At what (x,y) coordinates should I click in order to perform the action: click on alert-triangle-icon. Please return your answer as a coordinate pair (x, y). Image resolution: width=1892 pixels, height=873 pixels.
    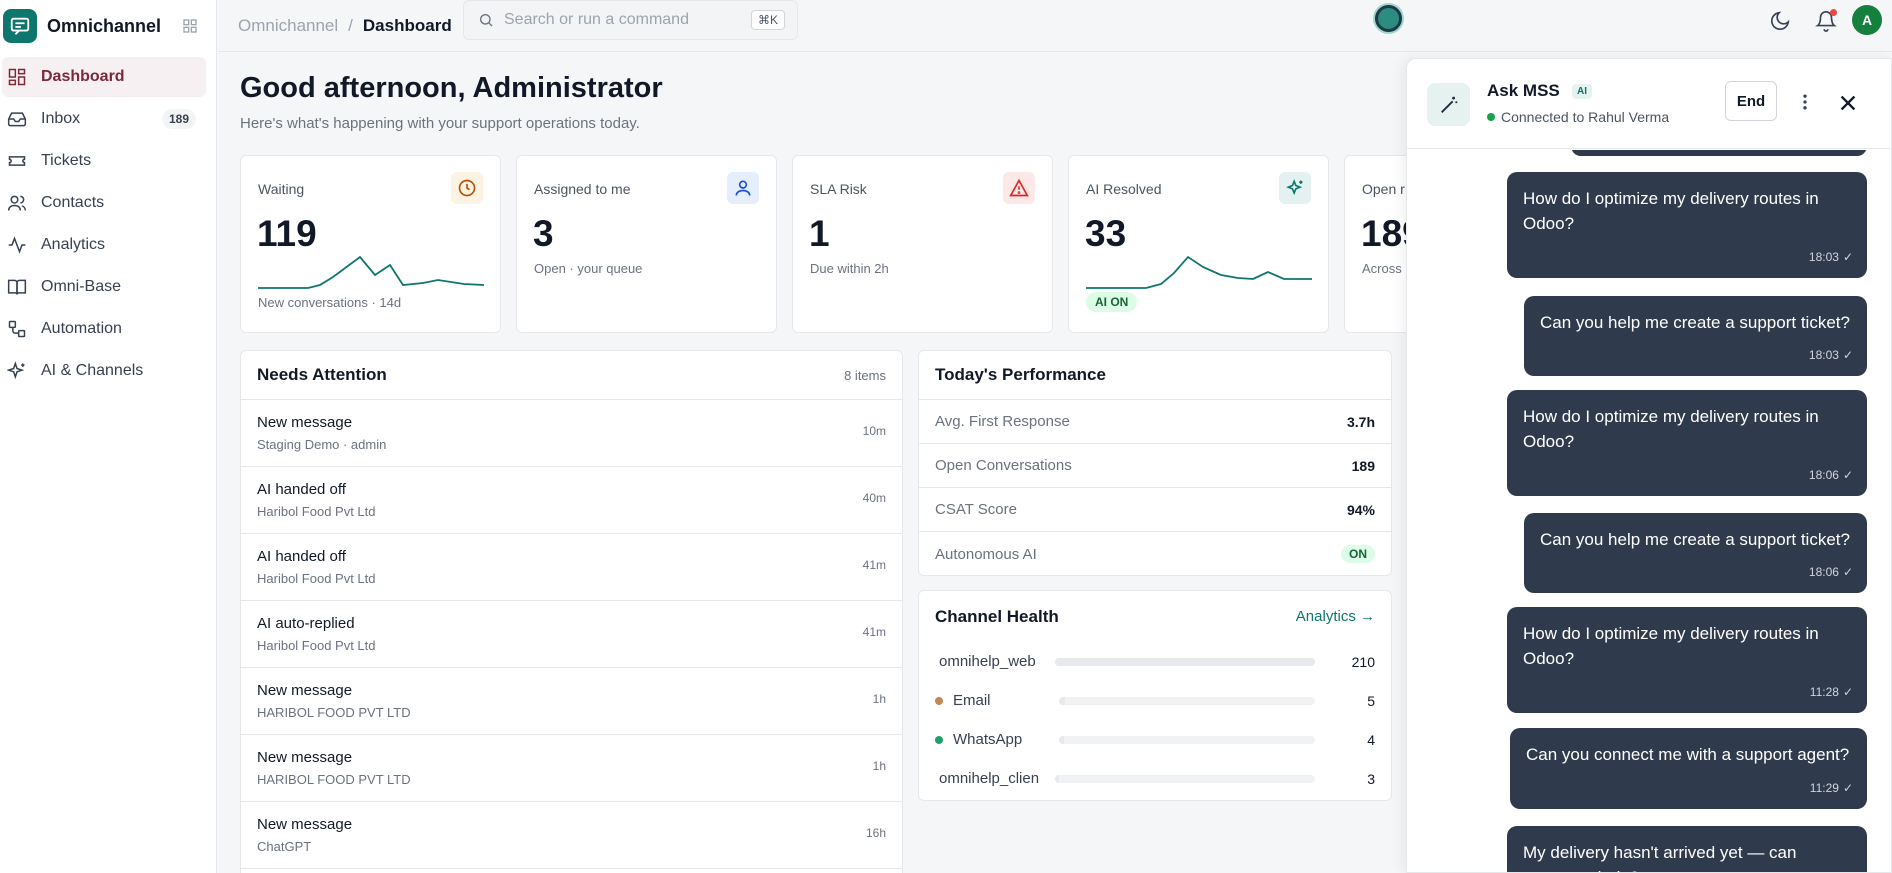
    Looking at the image, I should click on (1019, 188).